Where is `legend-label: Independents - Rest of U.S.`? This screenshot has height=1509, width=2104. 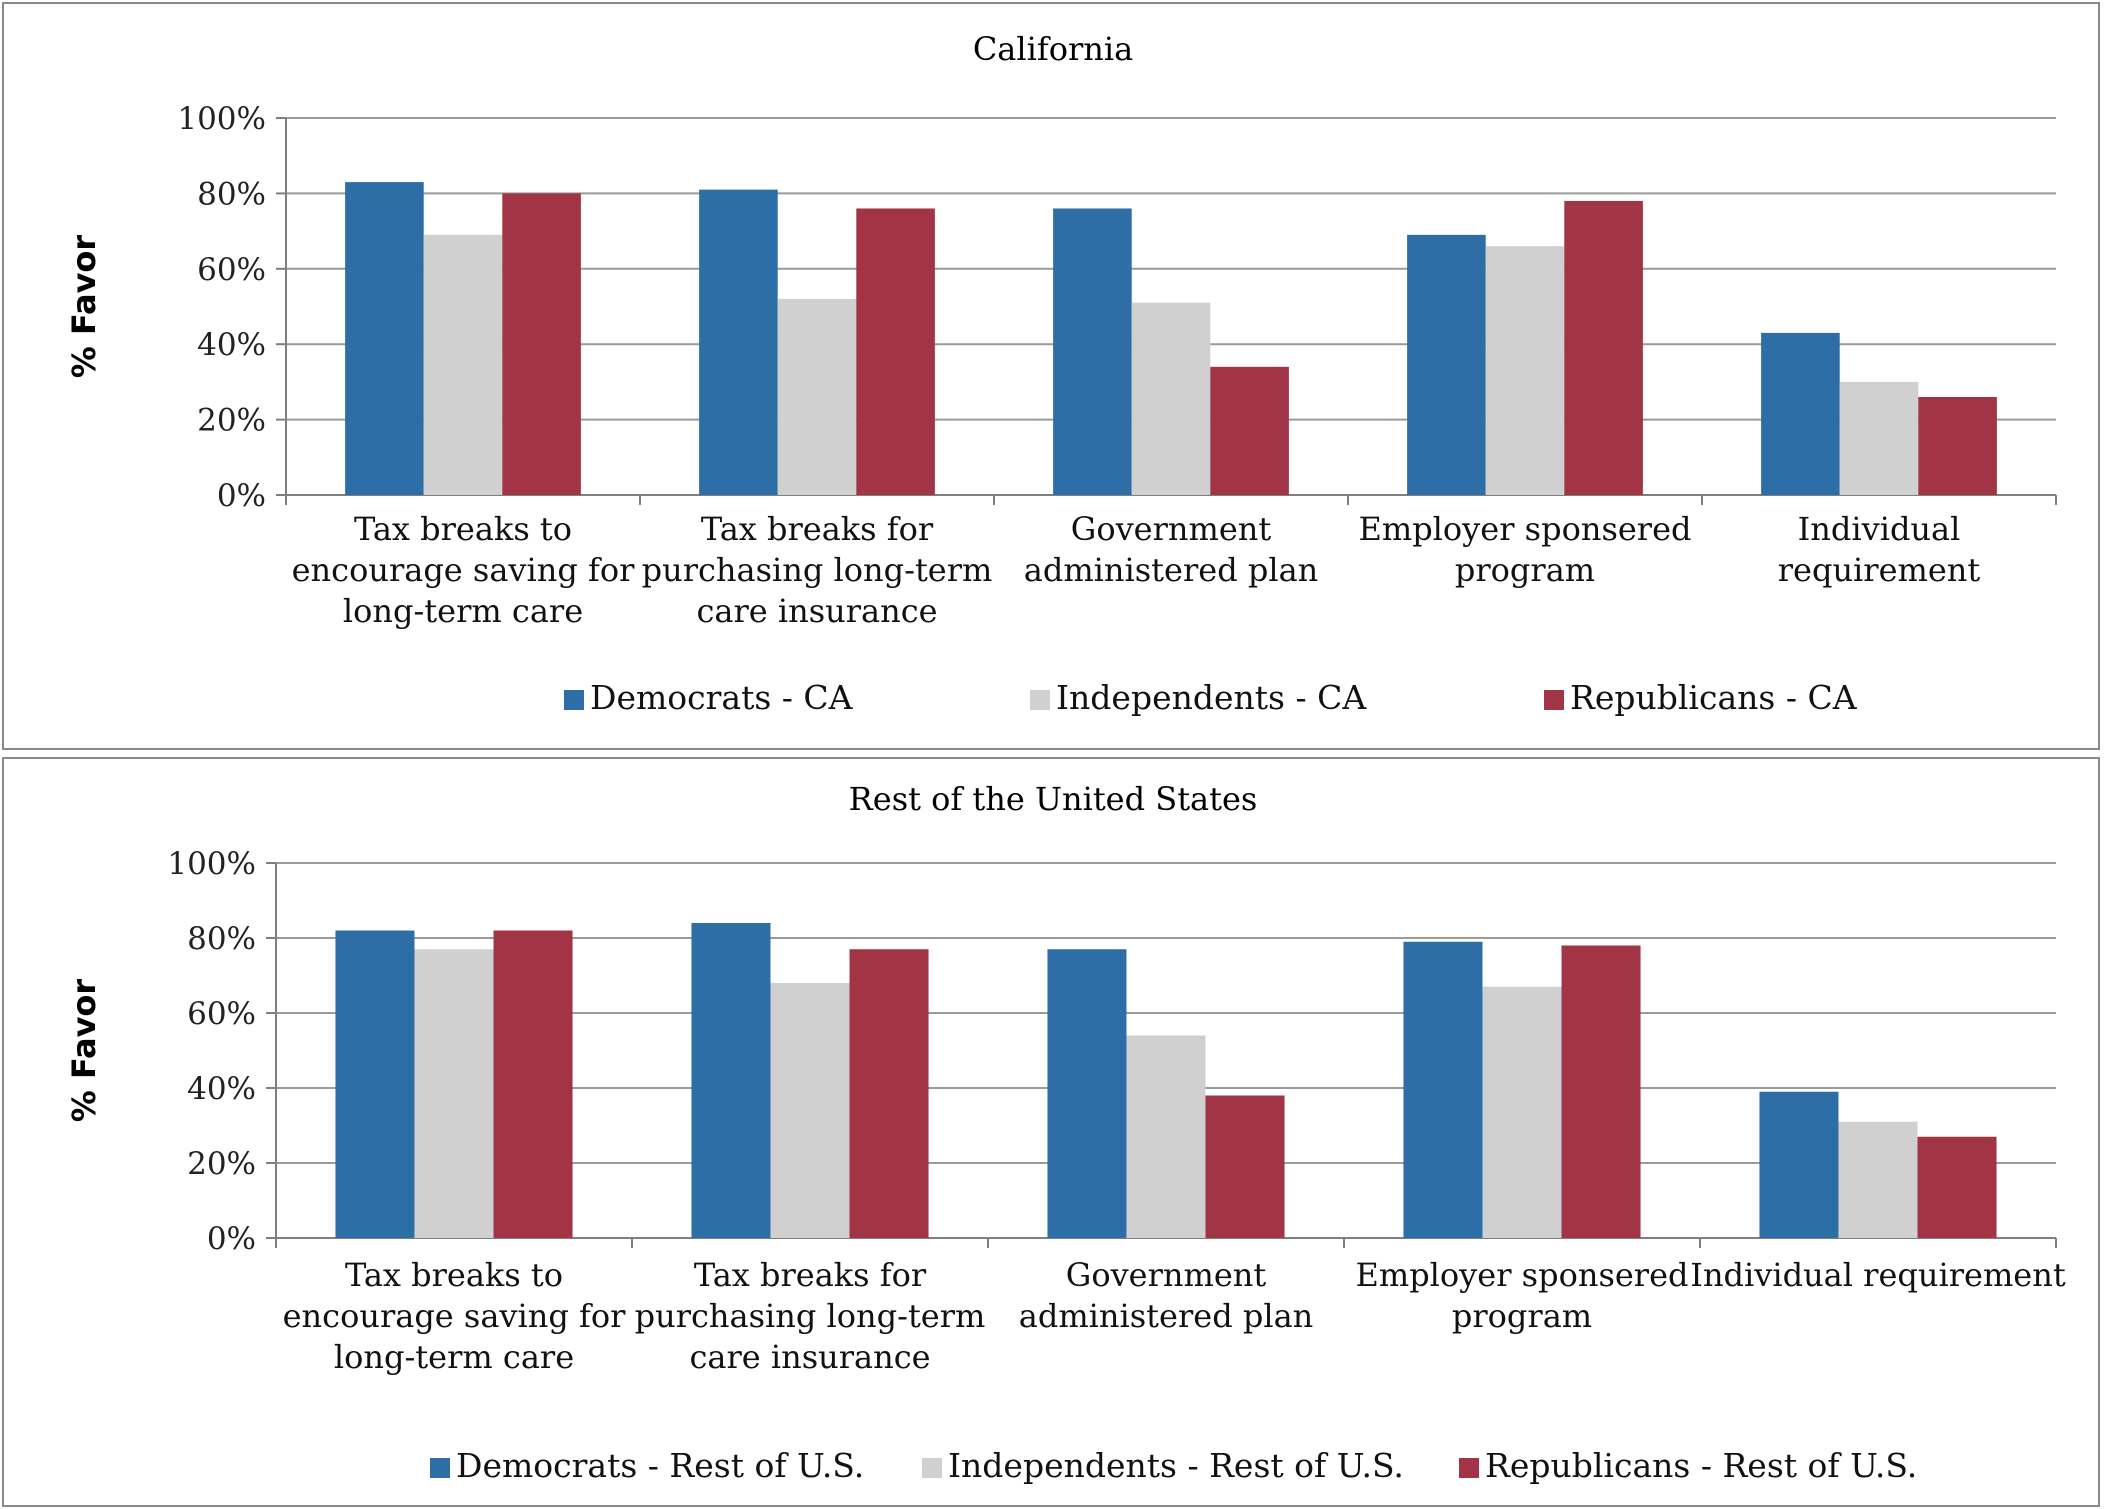 legend-label: Independents - Rest of U.S. is located at coordinates (1176, 1465).